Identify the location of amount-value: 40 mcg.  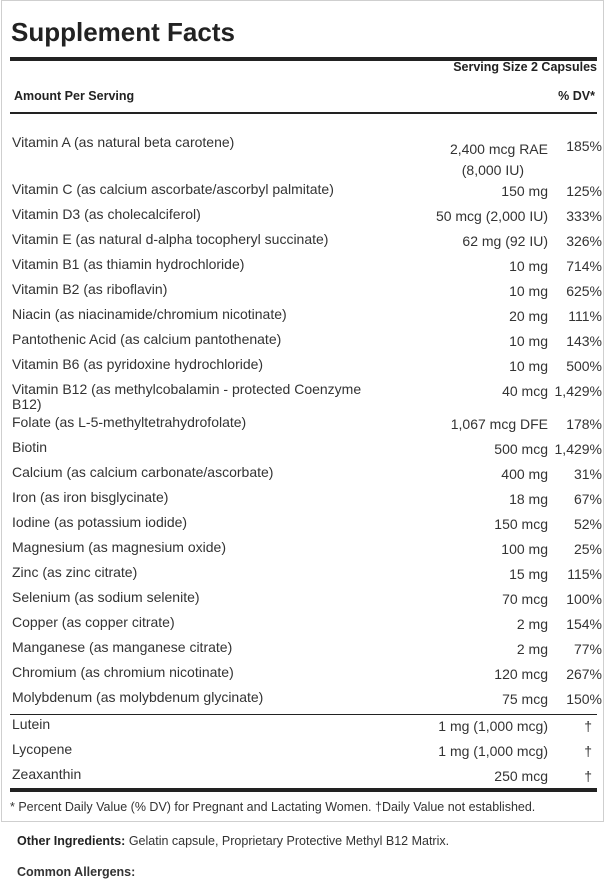
(525, 391).